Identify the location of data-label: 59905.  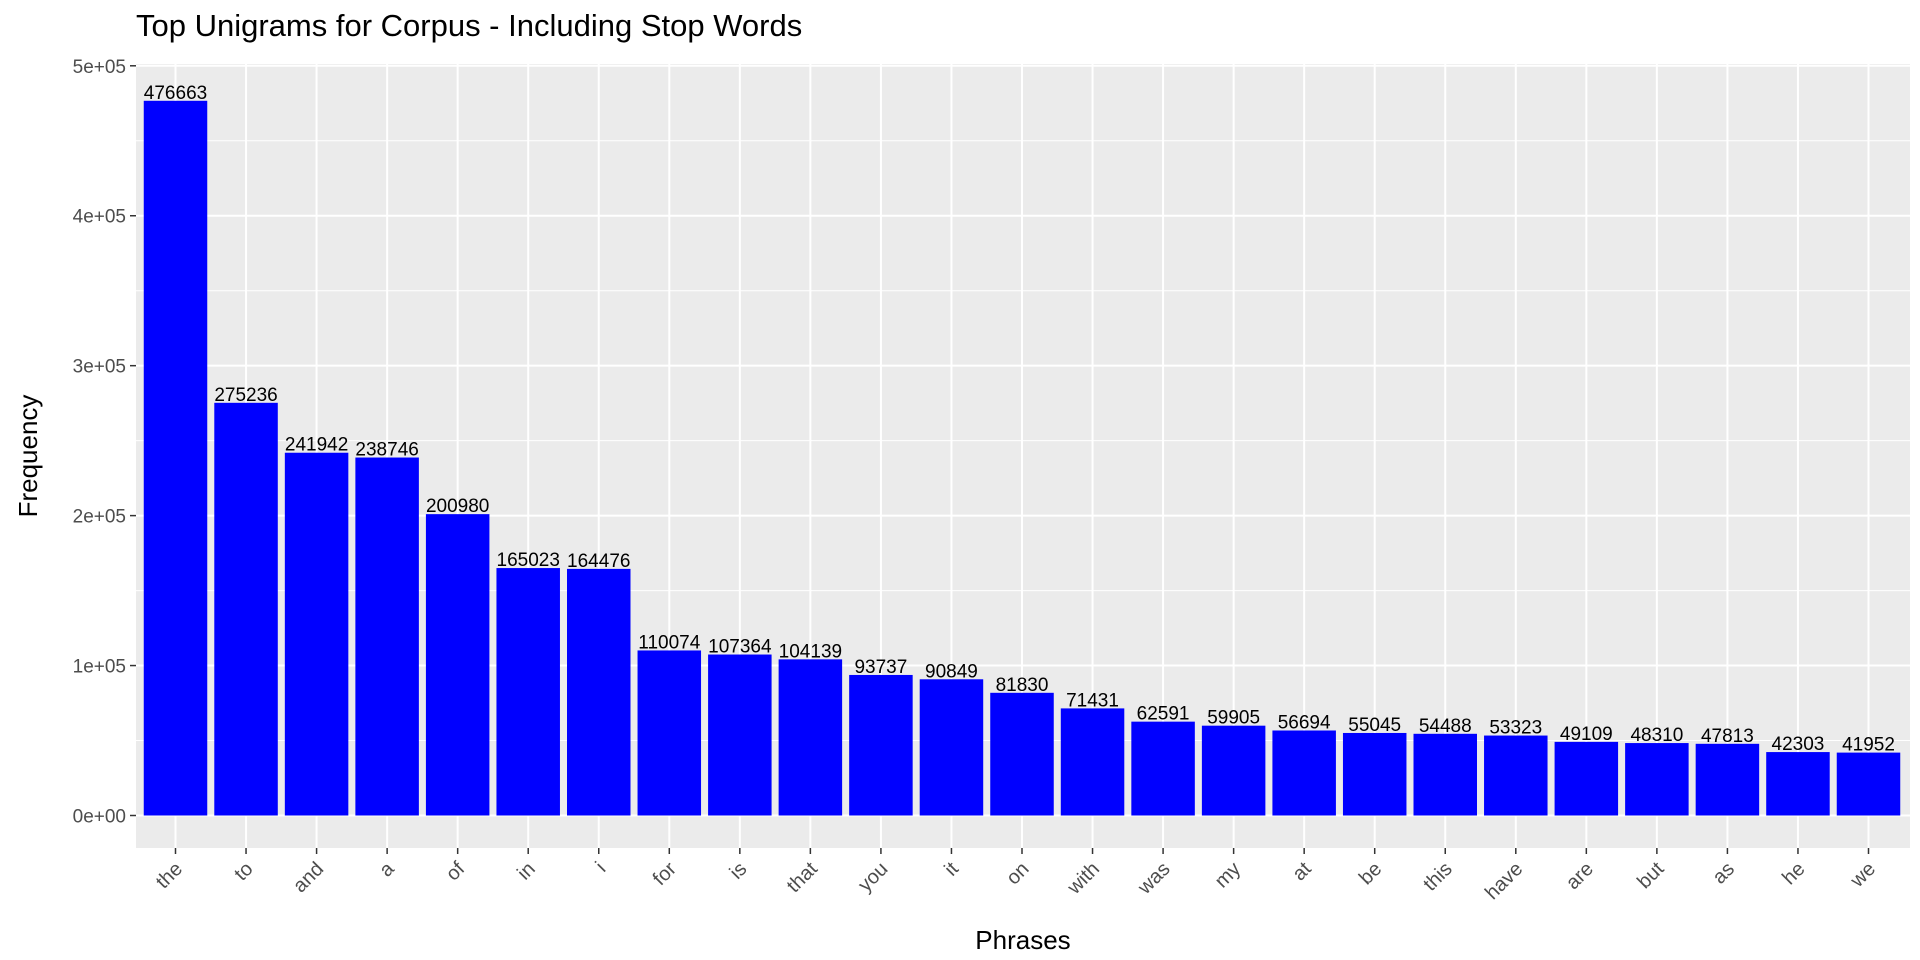
(1233, 718).